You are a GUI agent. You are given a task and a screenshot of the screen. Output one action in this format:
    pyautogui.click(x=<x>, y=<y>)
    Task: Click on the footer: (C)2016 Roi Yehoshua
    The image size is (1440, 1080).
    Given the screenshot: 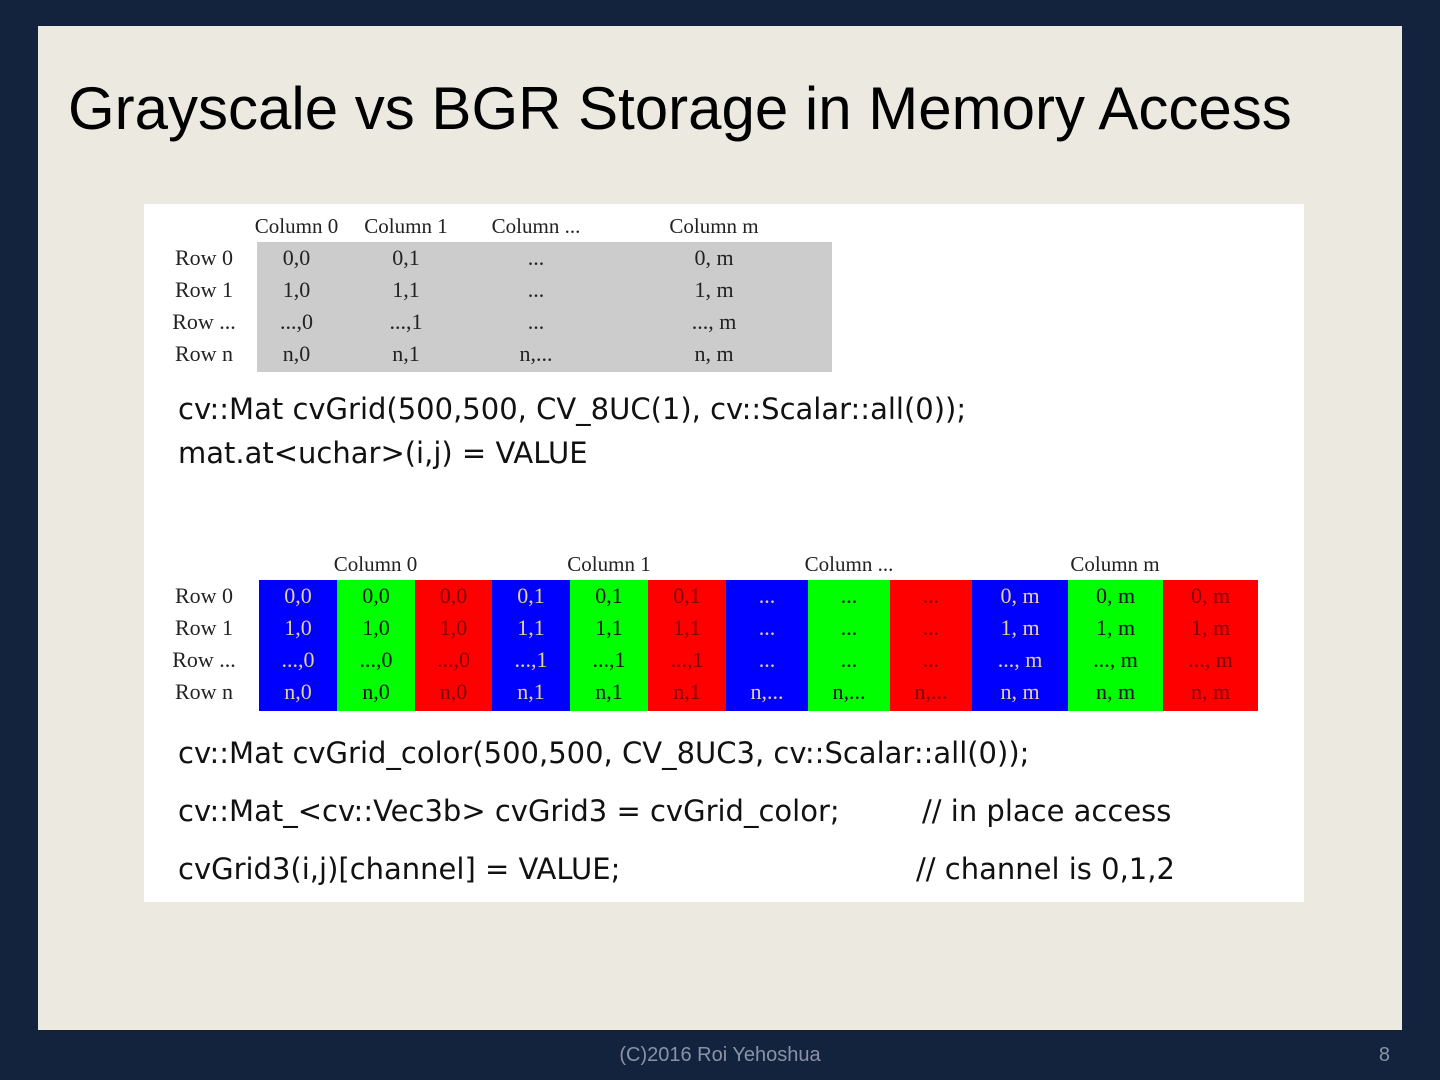 What is the action you would take?
    pyautogui.click(x=720, y=1055)
    